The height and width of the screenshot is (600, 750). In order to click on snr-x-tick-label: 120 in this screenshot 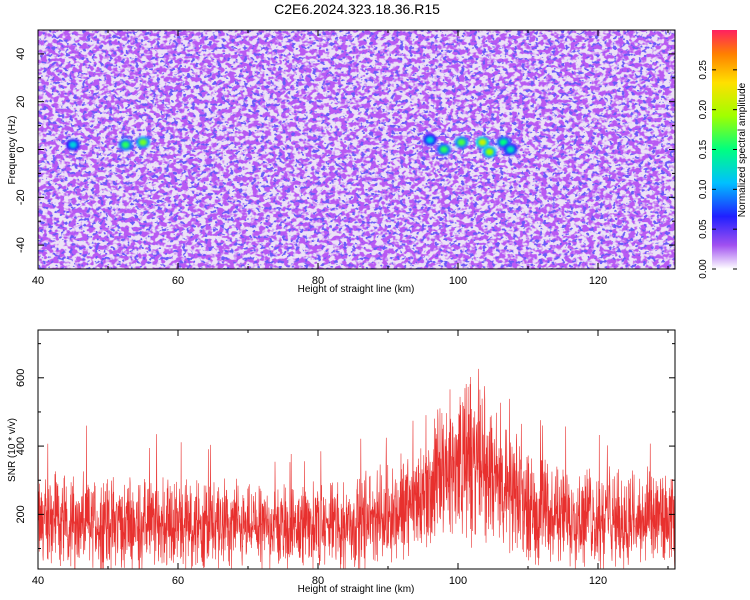, I will do `click(598, 581)`.